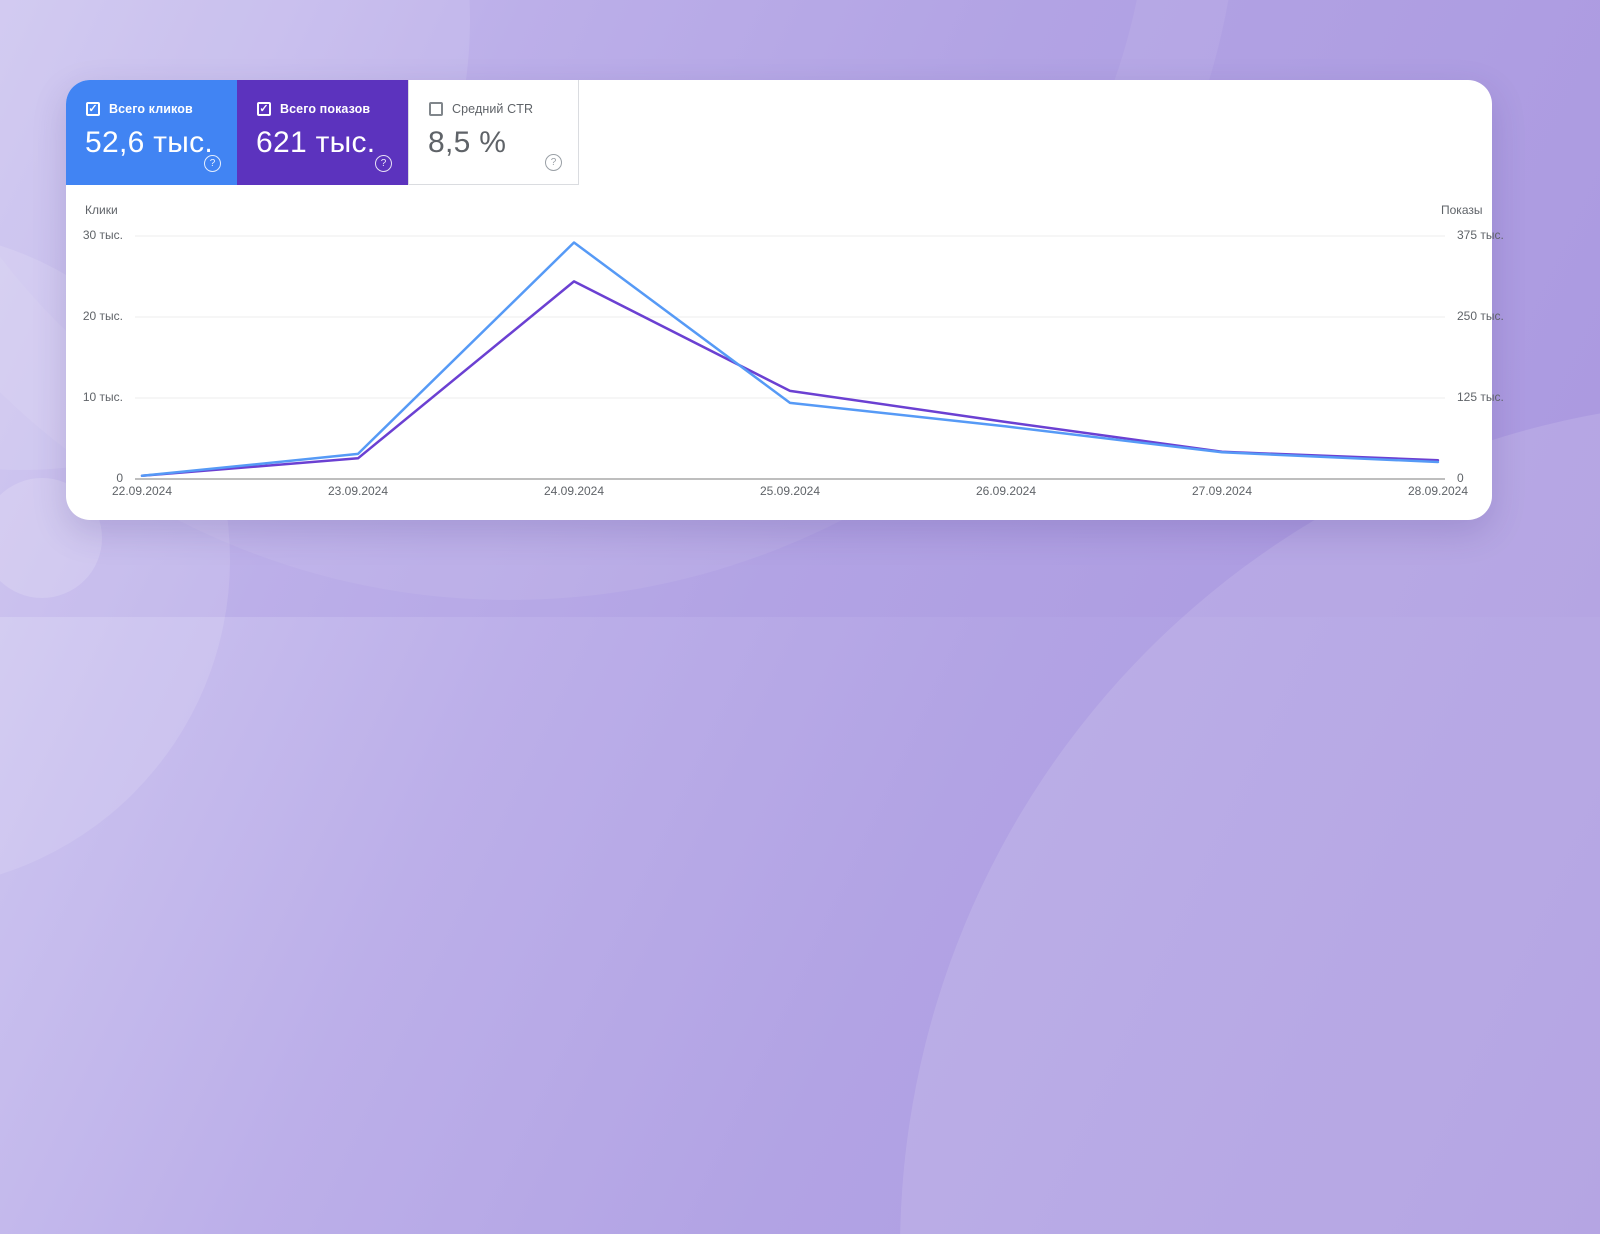 Image resolution: width=1600 pixels, height=1234 pixels. Describe the element at coordinates (102, 316) in the screenshot. I see `left-axis-tick-20k: 20 тыс.` at that location.